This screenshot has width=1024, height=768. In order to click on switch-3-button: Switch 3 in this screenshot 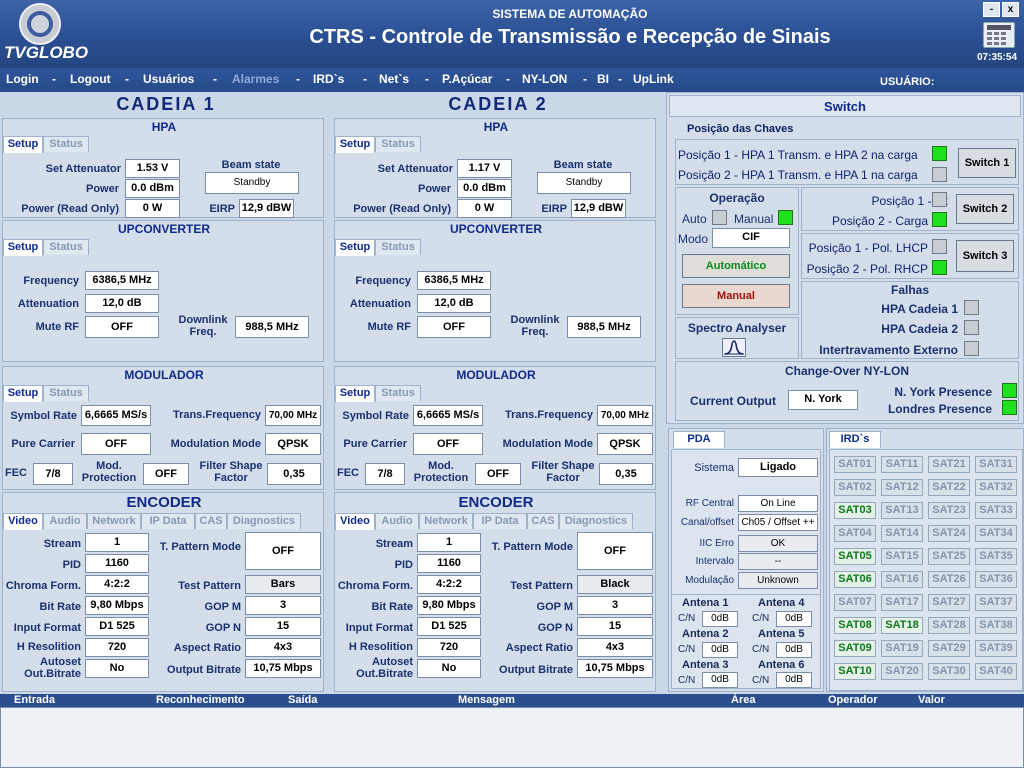, I will do `click(985, 256)`.